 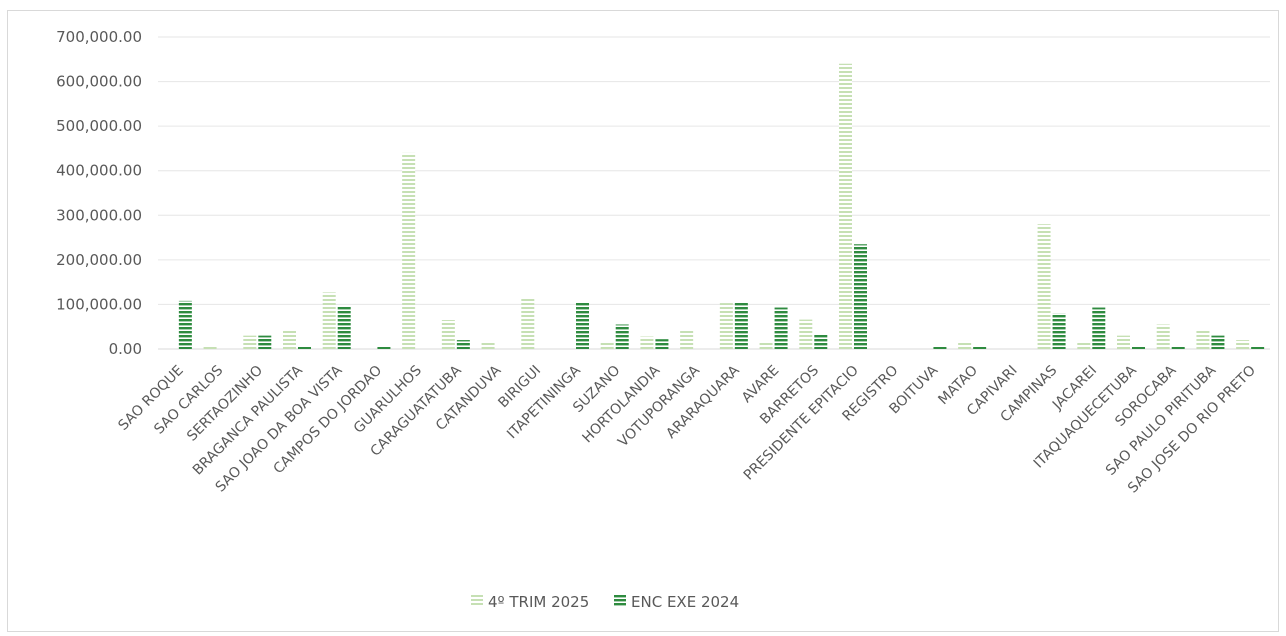 I want to click on y-tick-label: 100,000.00, so click(x=99, y=304).